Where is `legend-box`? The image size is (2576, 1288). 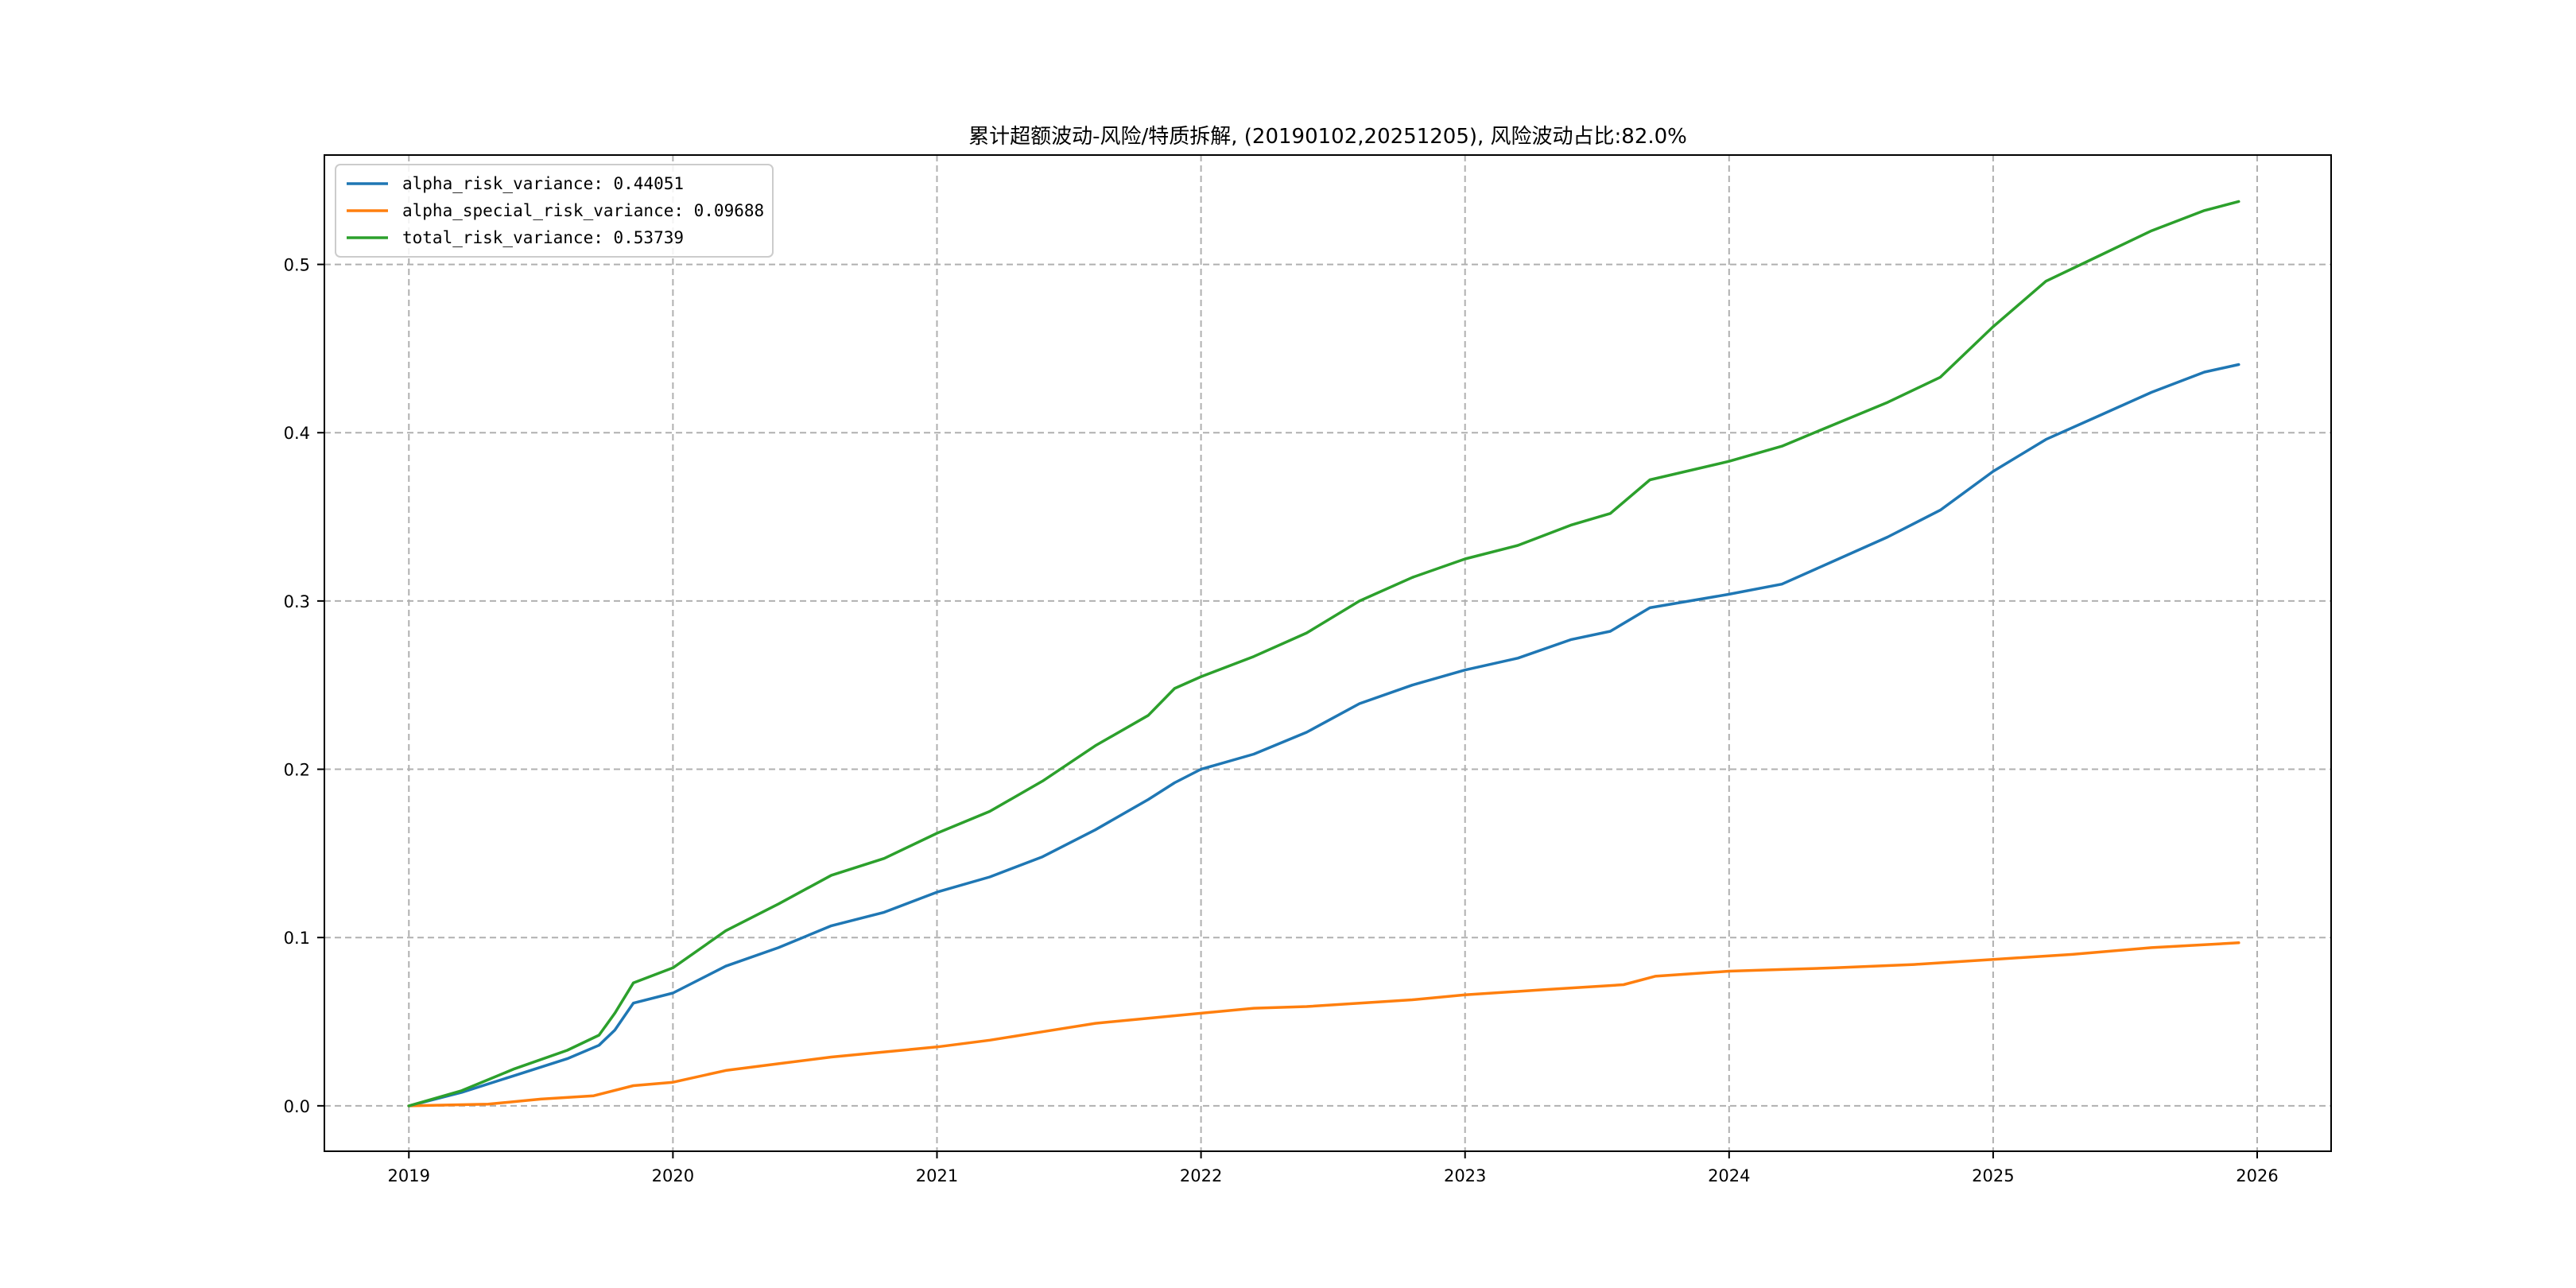
legend-box is located at coordinates (554, 211).